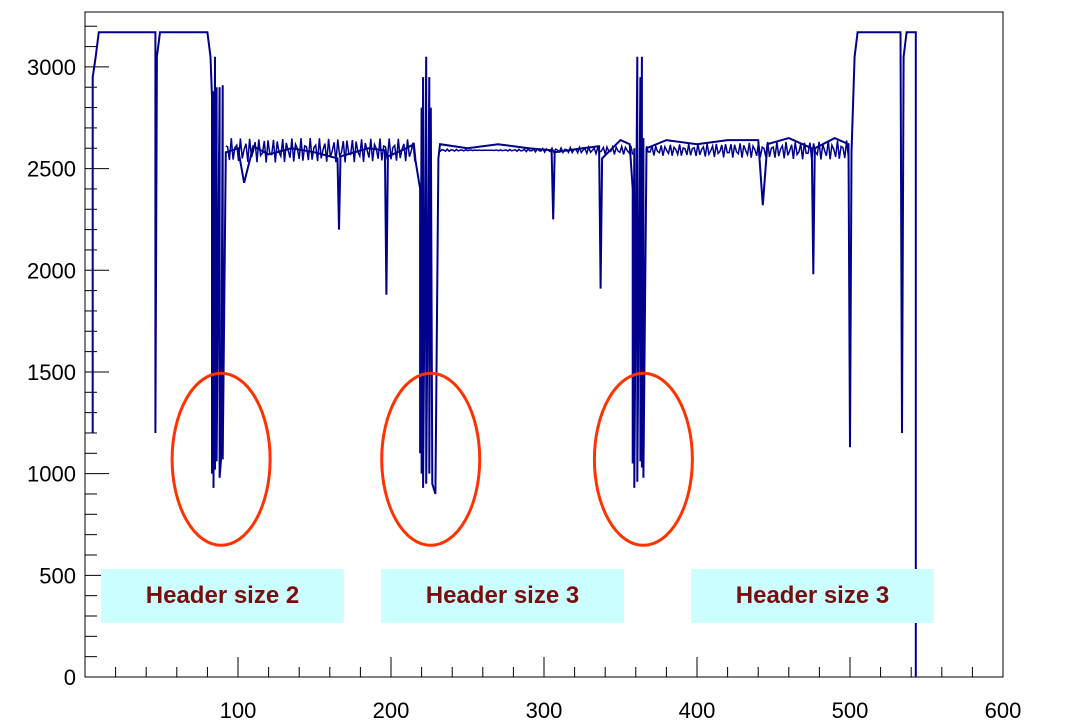 The image size is (1077, 726). I want to click on y-tick-label: 2000, so click(51, 270).